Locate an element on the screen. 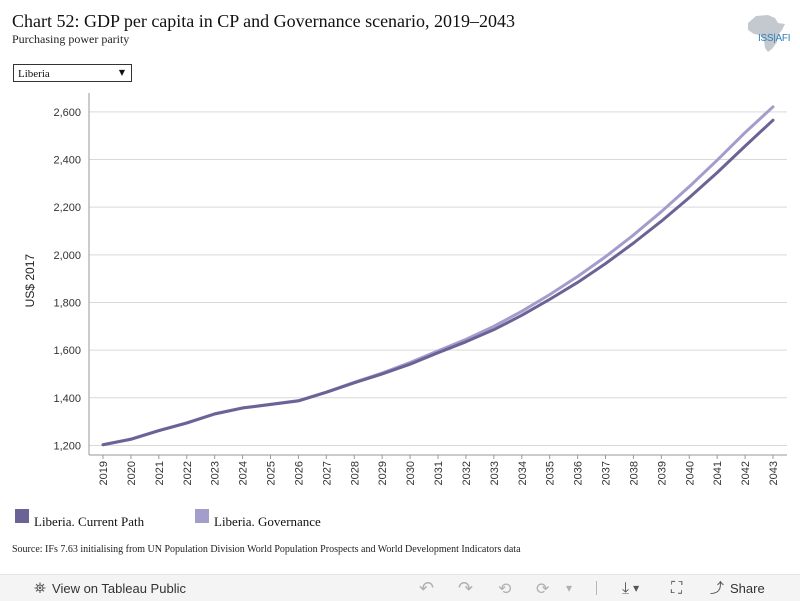  x-tick-label: 2037 is located at coordinates (607, 473).